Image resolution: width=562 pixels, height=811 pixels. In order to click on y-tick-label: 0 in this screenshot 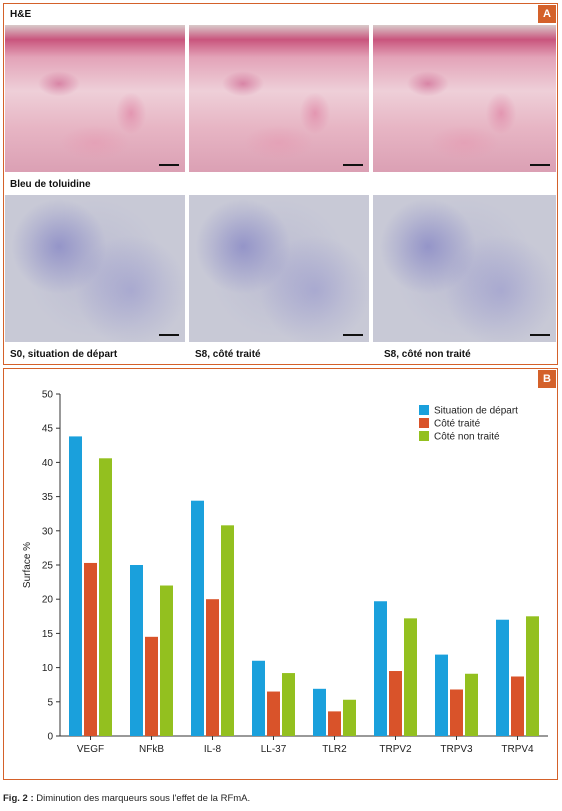, I will do `click(50, 737)`.